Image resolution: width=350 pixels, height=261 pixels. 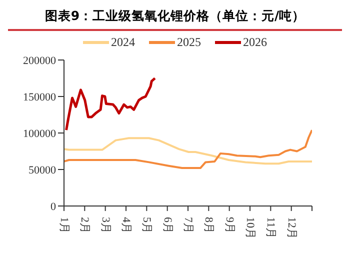 What do you see at coordinates (84, 225) in the screenshot?
I see `x-tick-label: 2月` at bounding box center [84, 225].